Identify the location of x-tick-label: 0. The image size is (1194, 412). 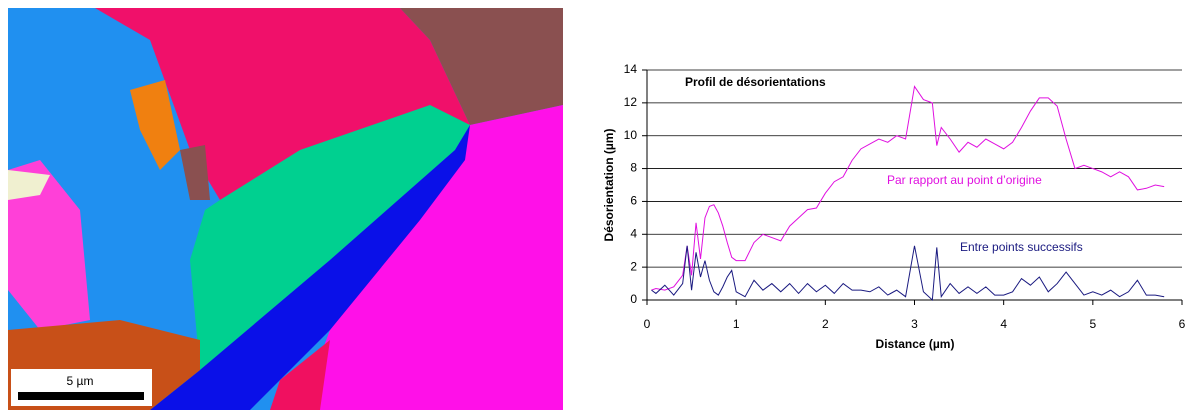
(647, 324).